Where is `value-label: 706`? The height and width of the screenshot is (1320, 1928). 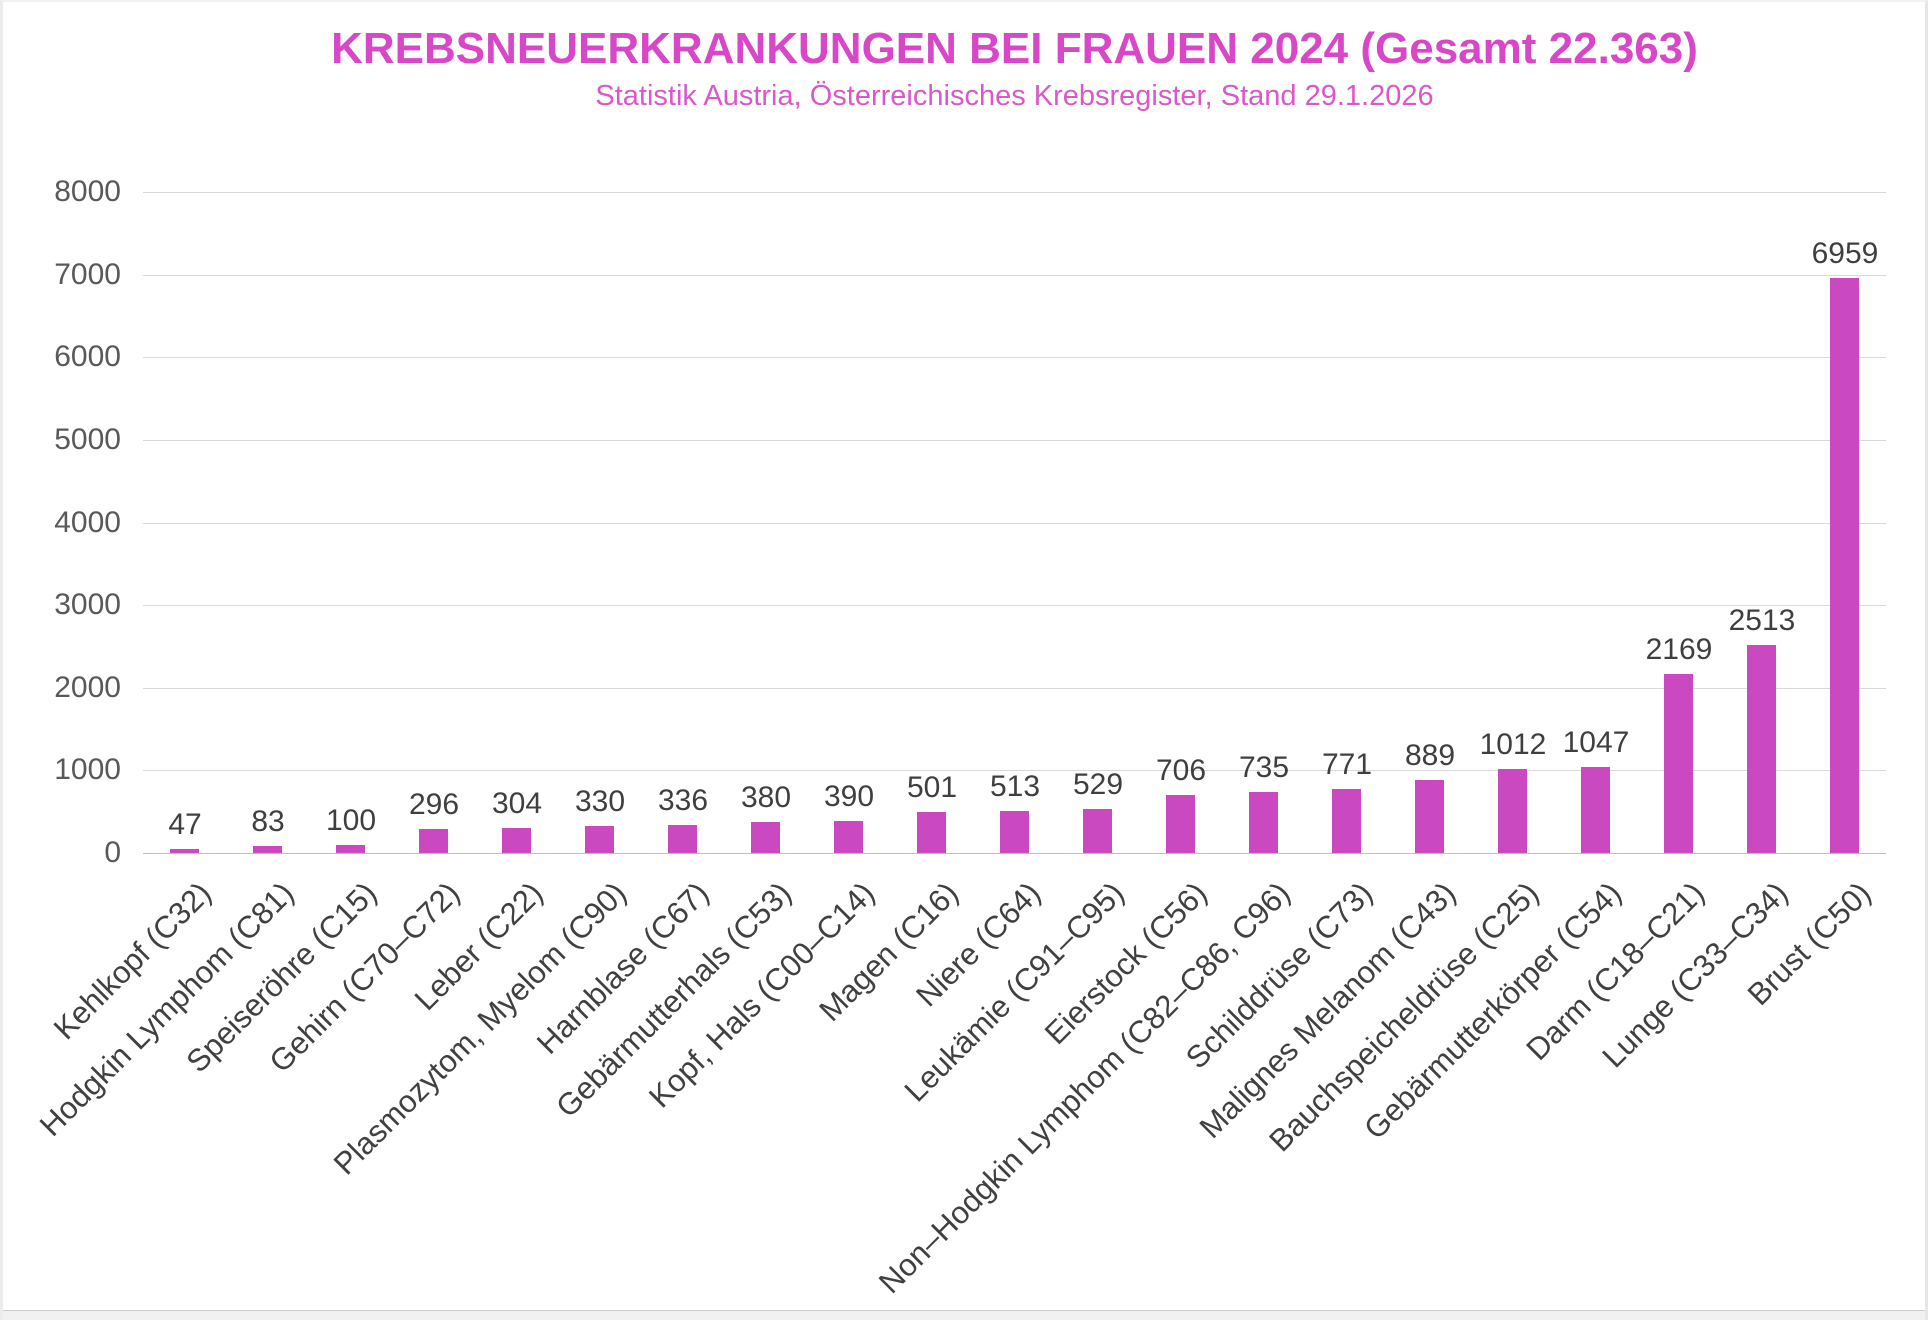
value-label: 706 is located at coordinates (1181, 770).